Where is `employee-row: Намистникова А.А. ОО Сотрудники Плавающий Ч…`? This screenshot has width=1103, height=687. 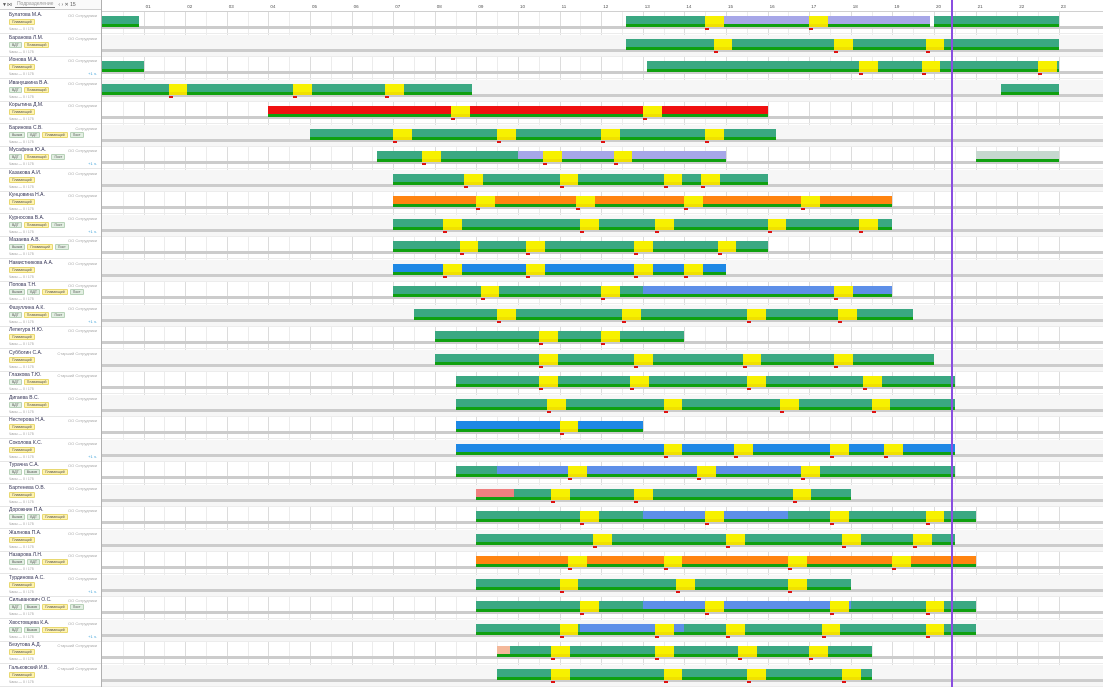 employee-row: Намистникова А.А. ОО Сотрудники Плавающий Ч… is located at coordinates (50, 271).